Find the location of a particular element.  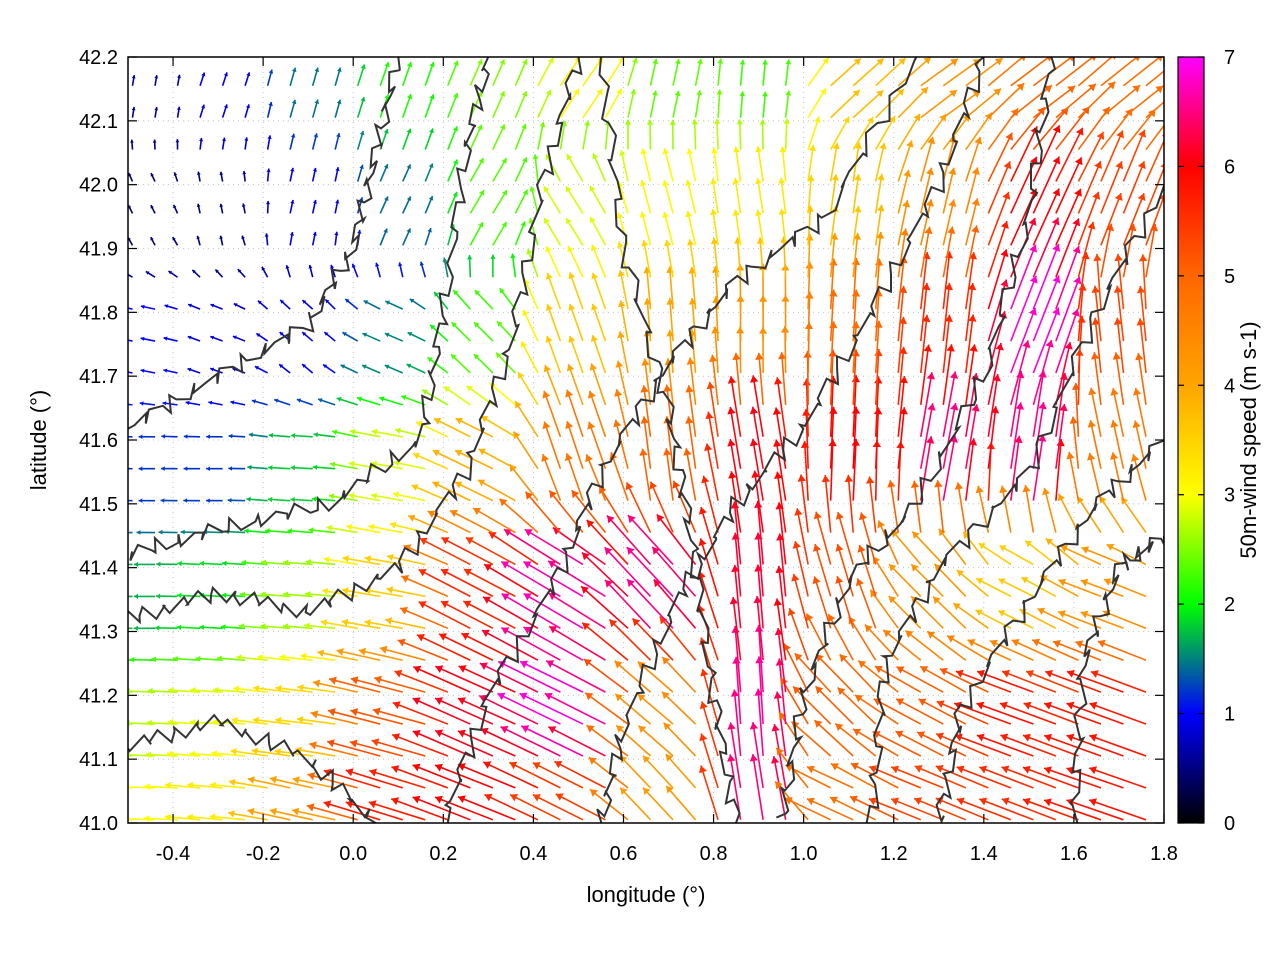

colorbar-gradient is located at coordinates (1191, 440).